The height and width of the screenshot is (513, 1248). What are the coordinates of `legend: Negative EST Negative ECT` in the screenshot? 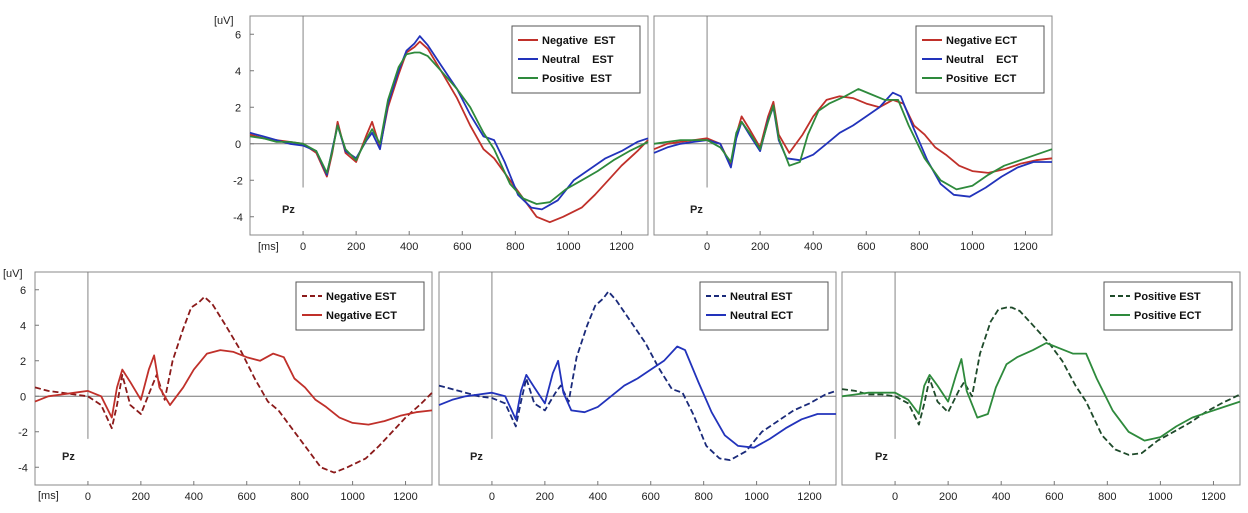 It's located at (360, 306).